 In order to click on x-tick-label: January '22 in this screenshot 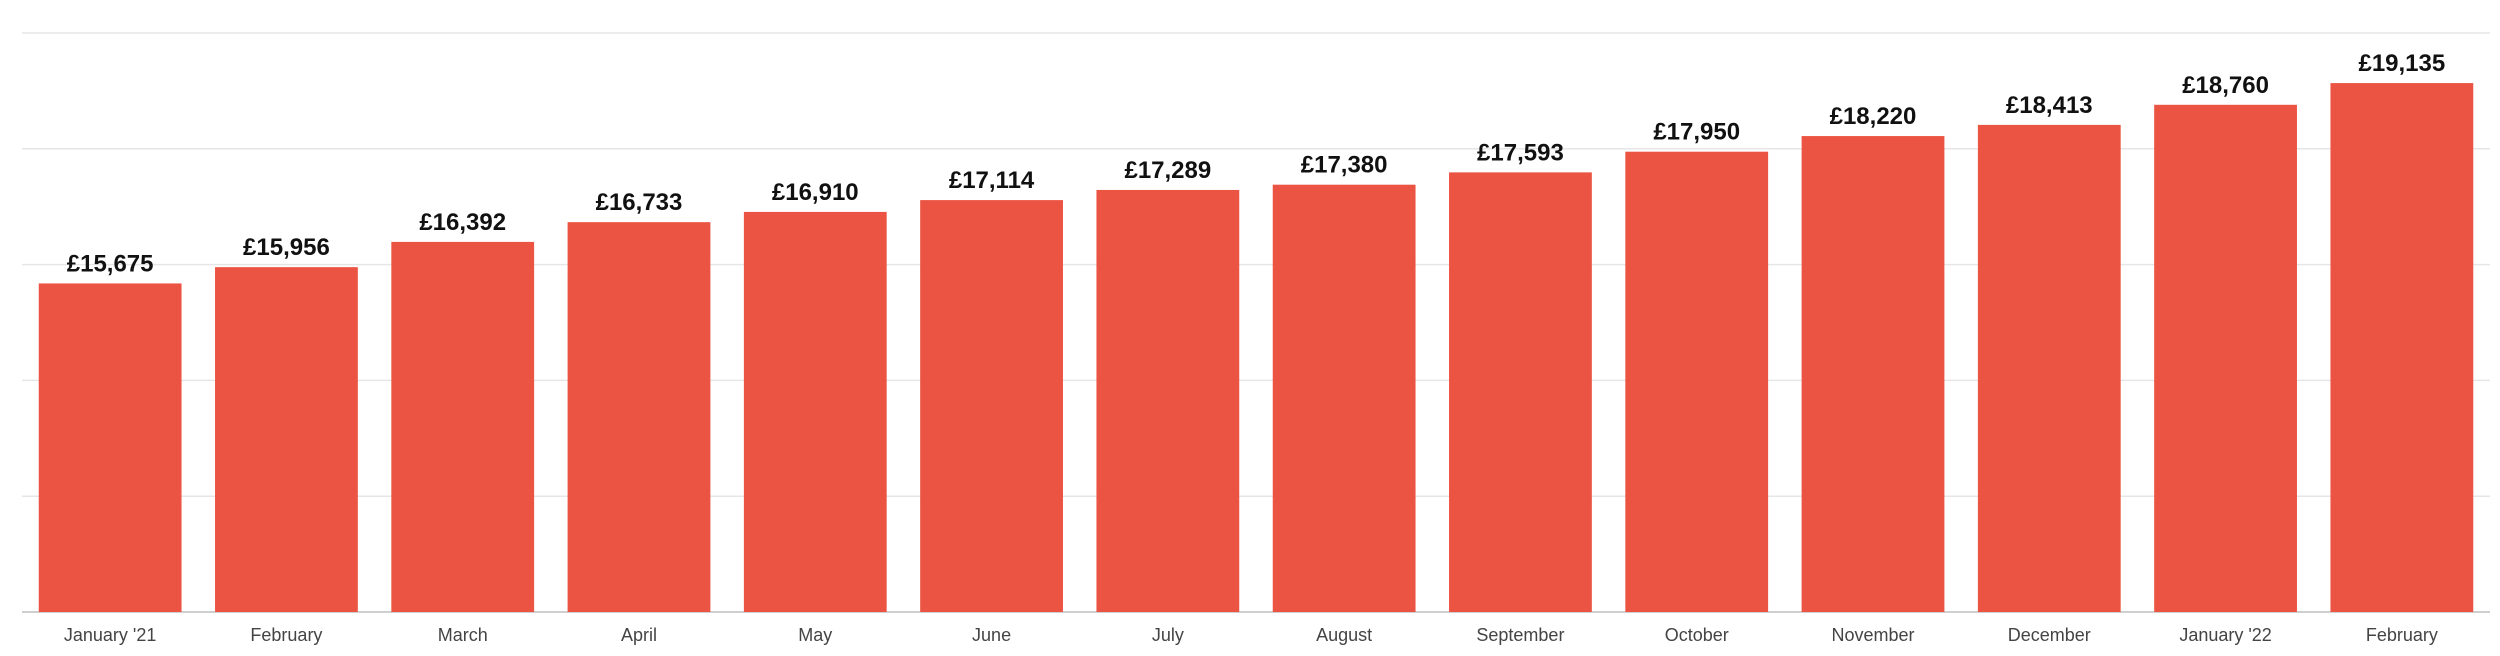, I will do `click(2225, 635)`.